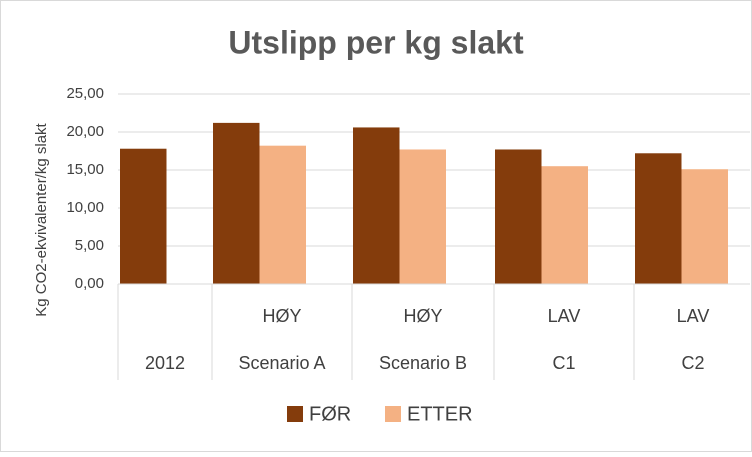  What do you see at coordinates (281, 363) in the screenshot?
I see `x-tick-label: Scenario A` at bounding box center [281, 363].